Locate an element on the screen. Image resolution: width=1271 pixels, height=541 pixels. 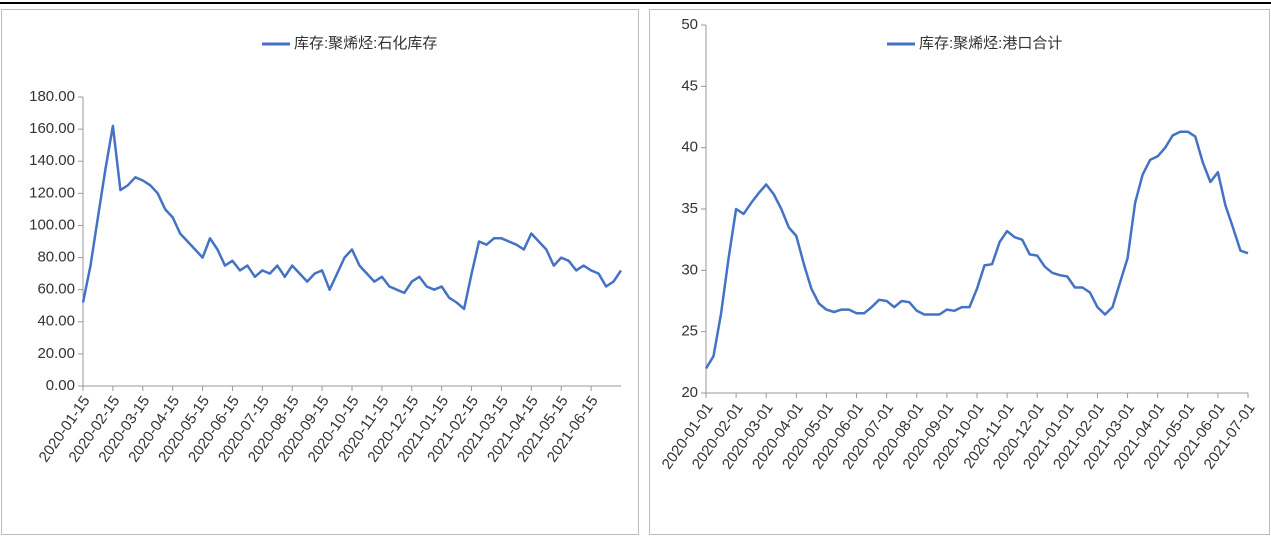
y-tick-label: 40 is located at coordinates (689, 147).